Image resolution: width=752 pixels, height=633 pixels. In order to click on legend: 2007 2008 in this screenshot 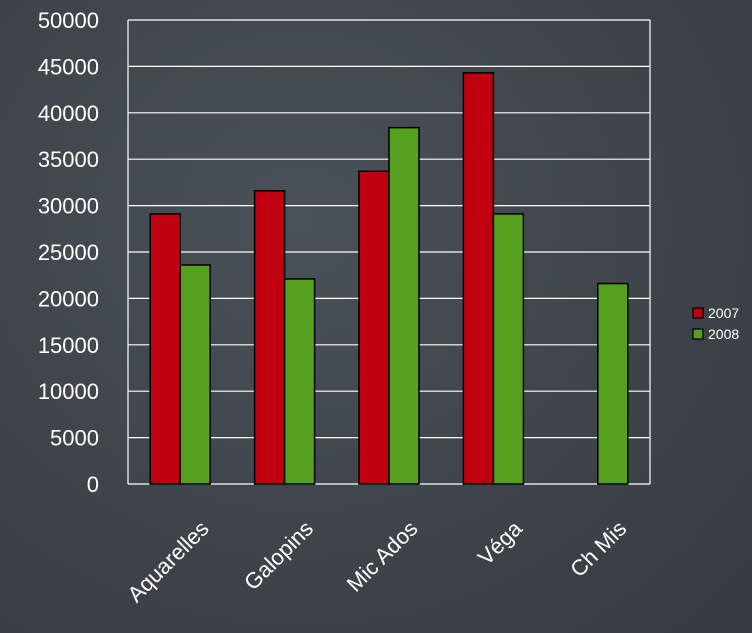, I will do `click(715, 323)`.